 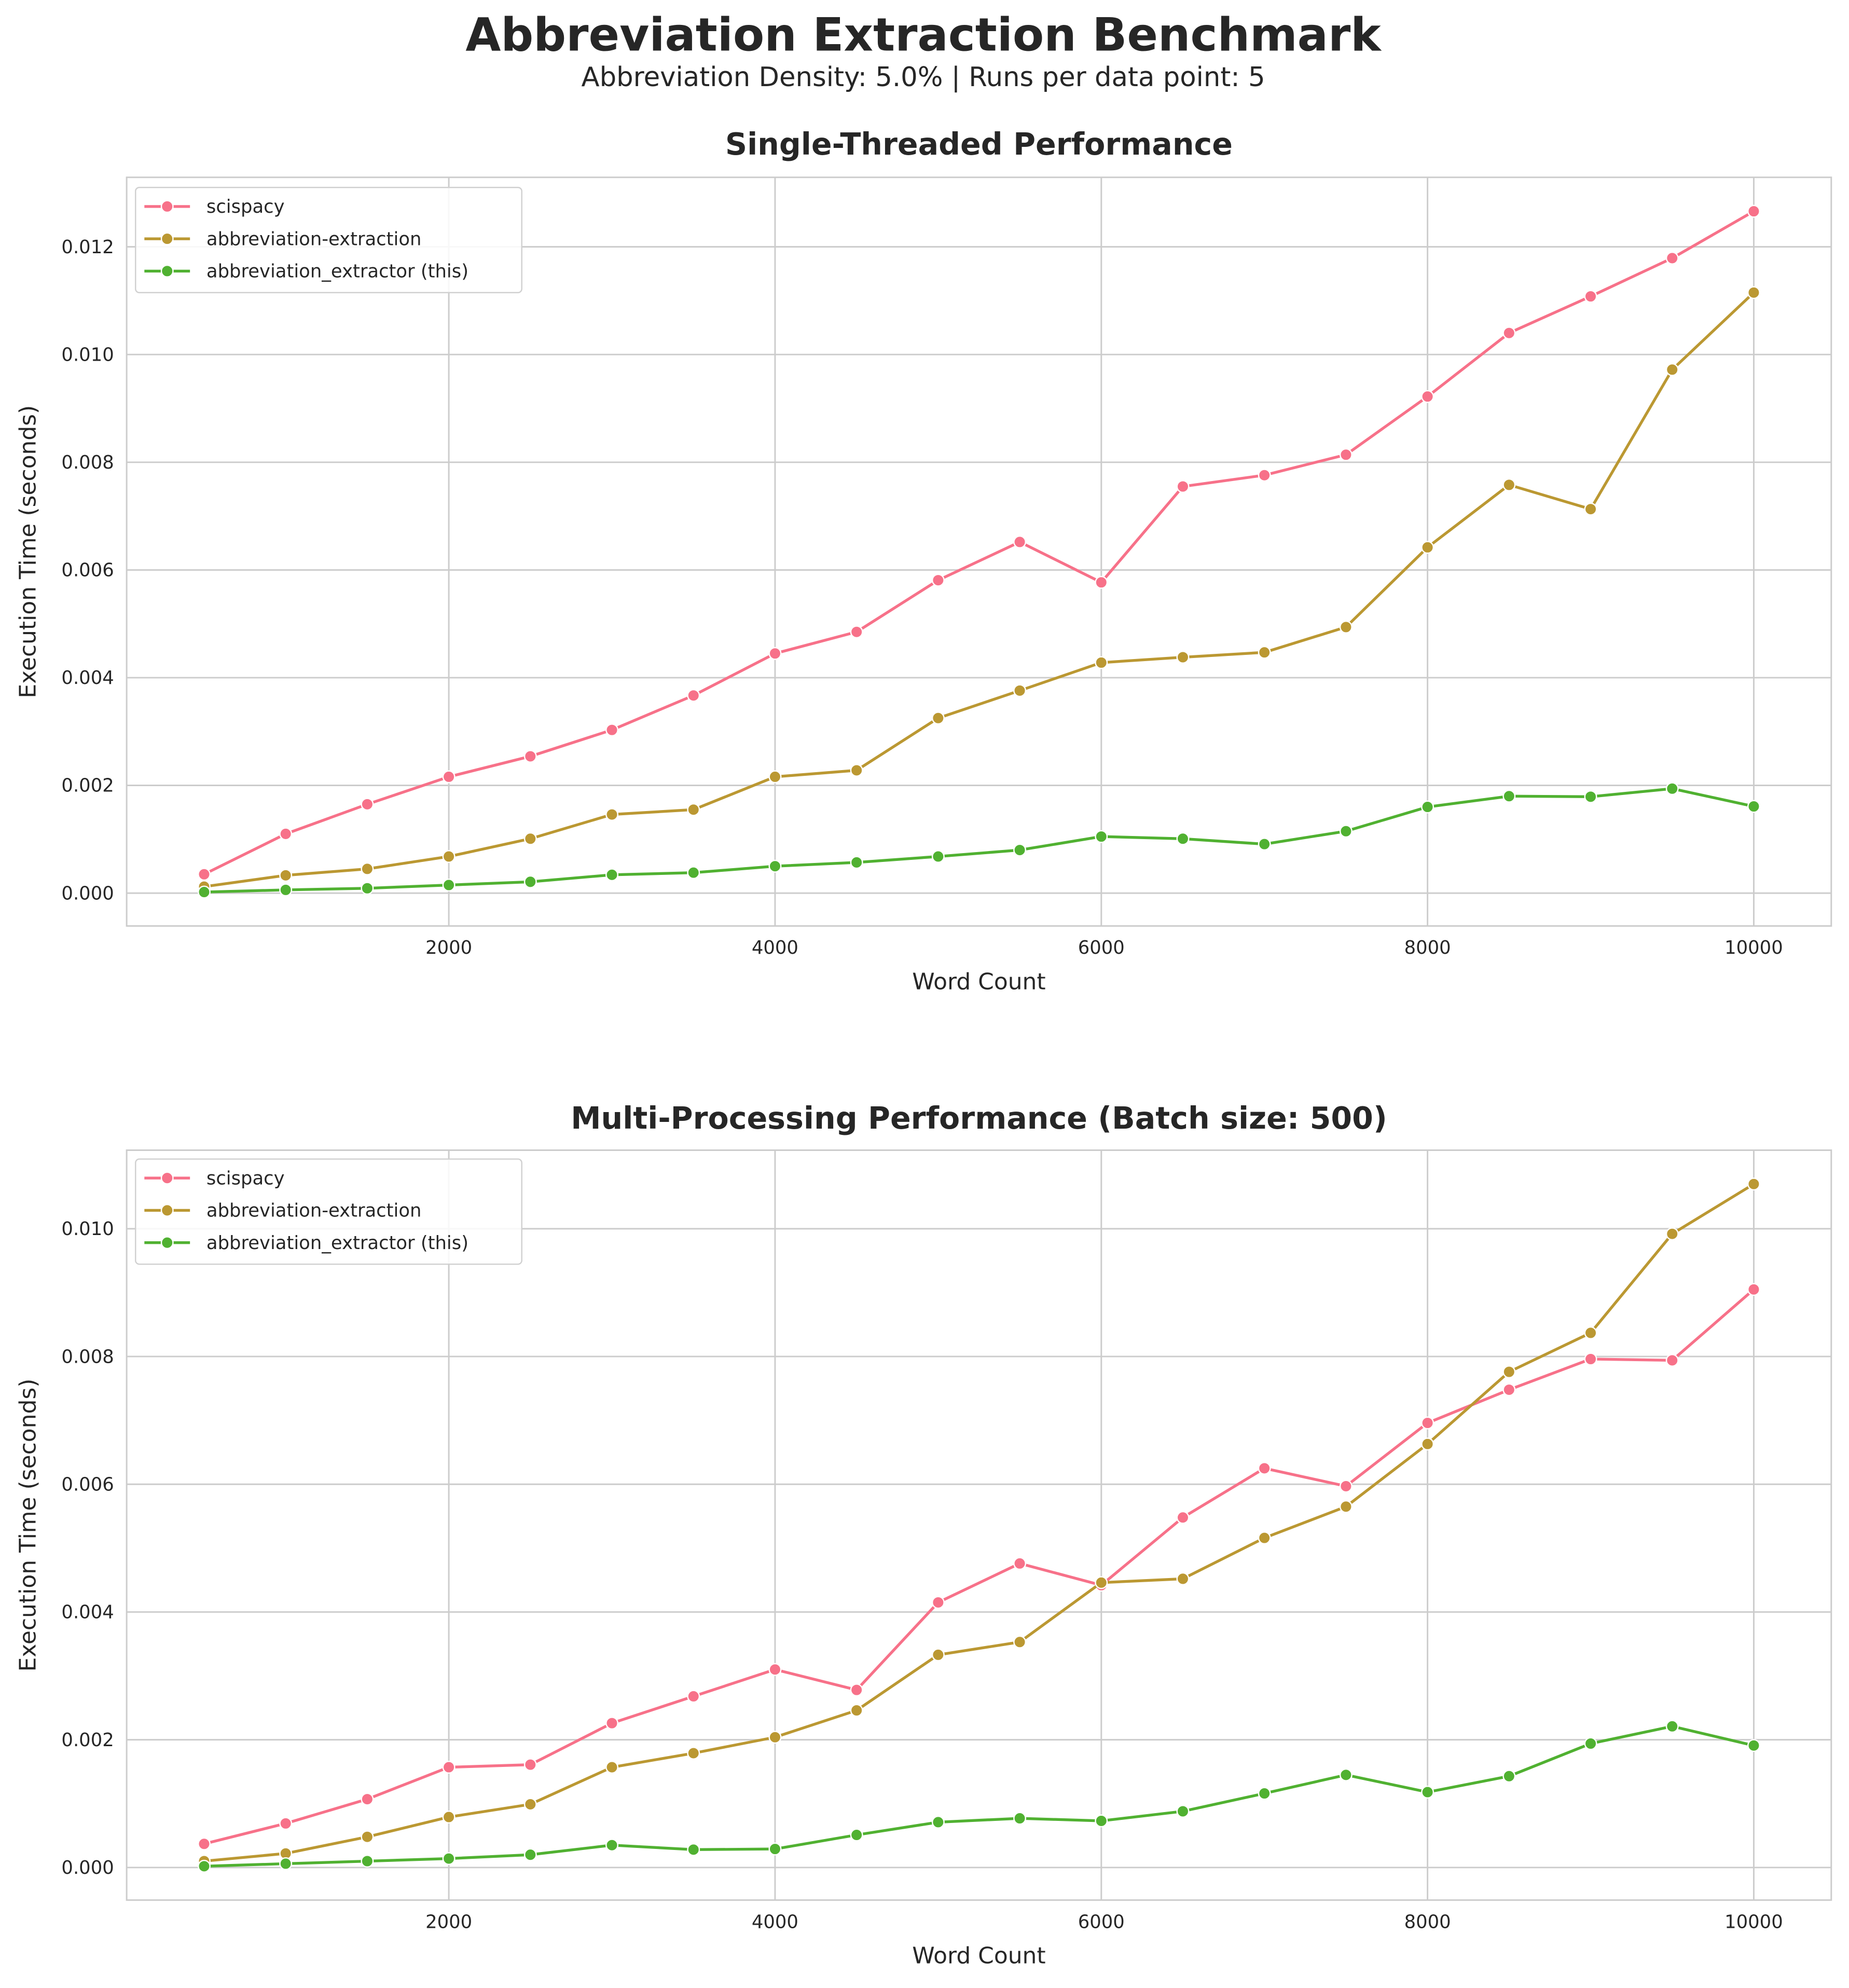 I want to click on y-tick-label: 0.000, so click(x=87, y=1868).